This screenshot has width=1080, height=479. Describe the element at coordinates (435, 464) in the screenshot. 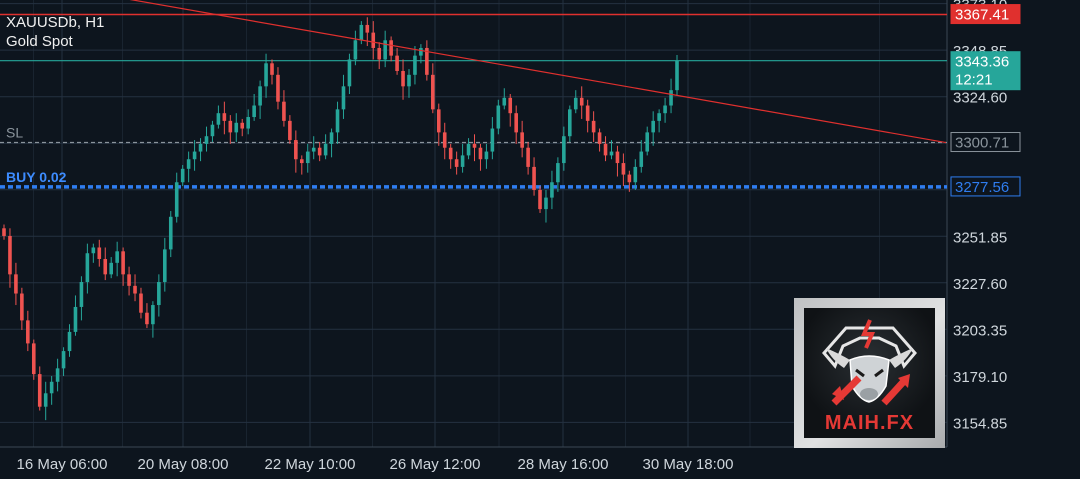

I see `x-tick-label: 26 May 12:00` at that location.